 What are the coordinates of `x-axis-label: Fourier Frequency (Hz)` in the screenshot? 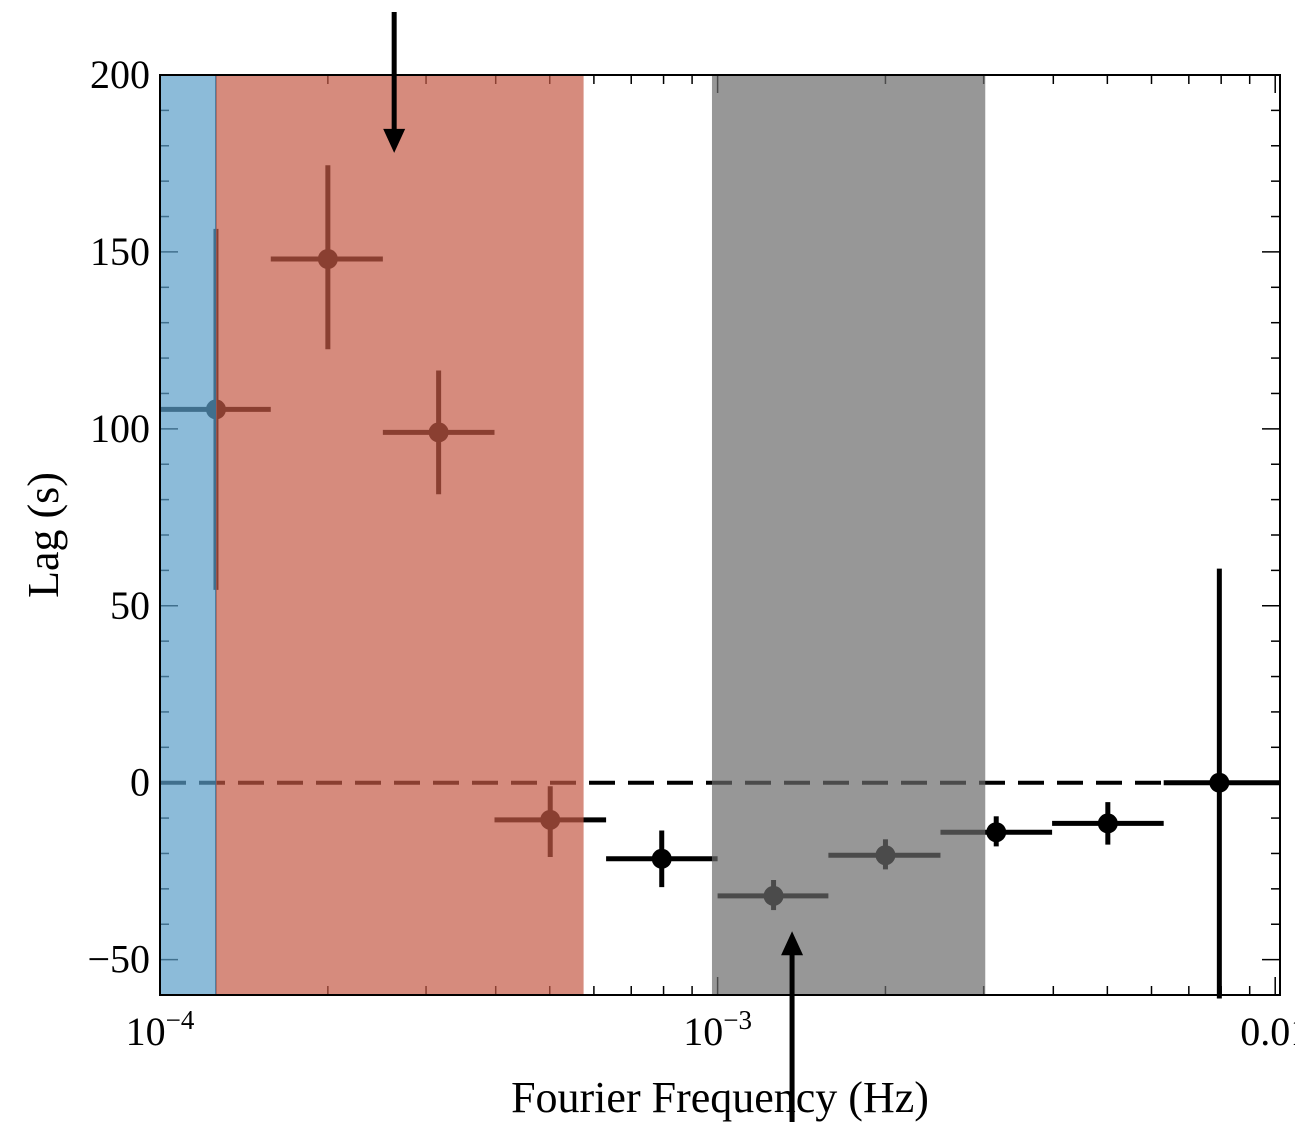 It's located at (720, 1097).